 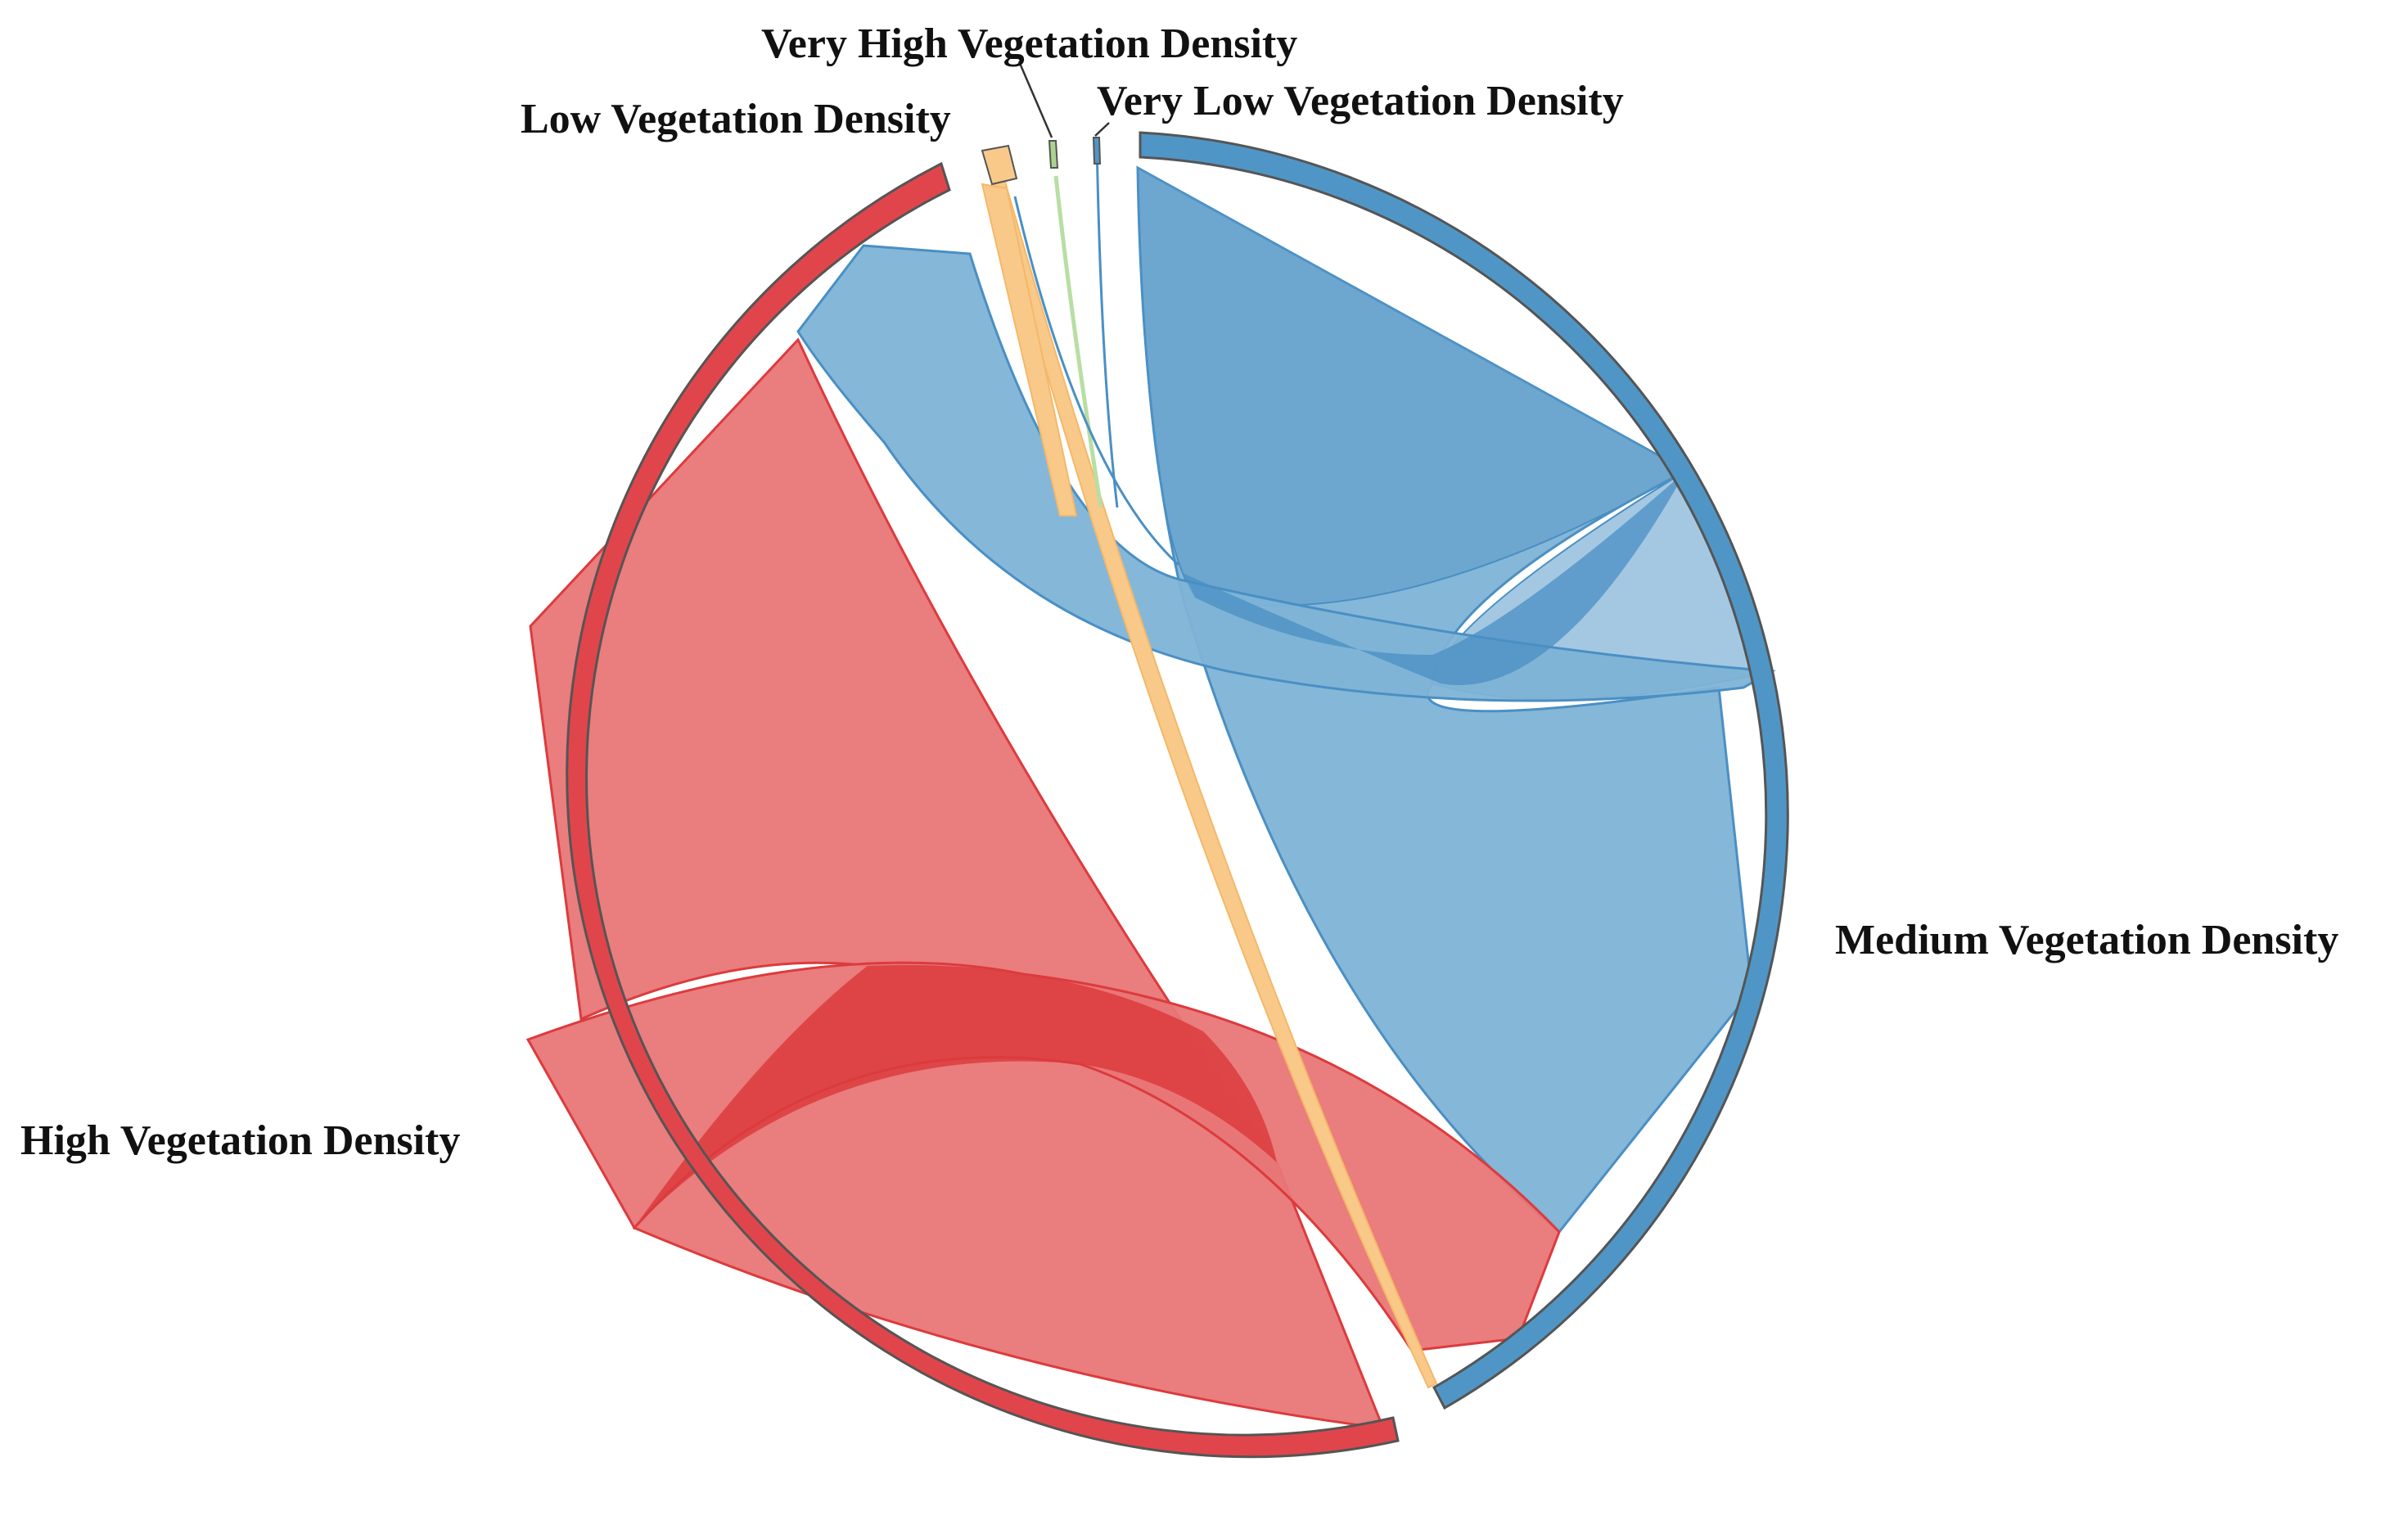 I want to click on ribbon-very-high, so click(x=1078, y=341).